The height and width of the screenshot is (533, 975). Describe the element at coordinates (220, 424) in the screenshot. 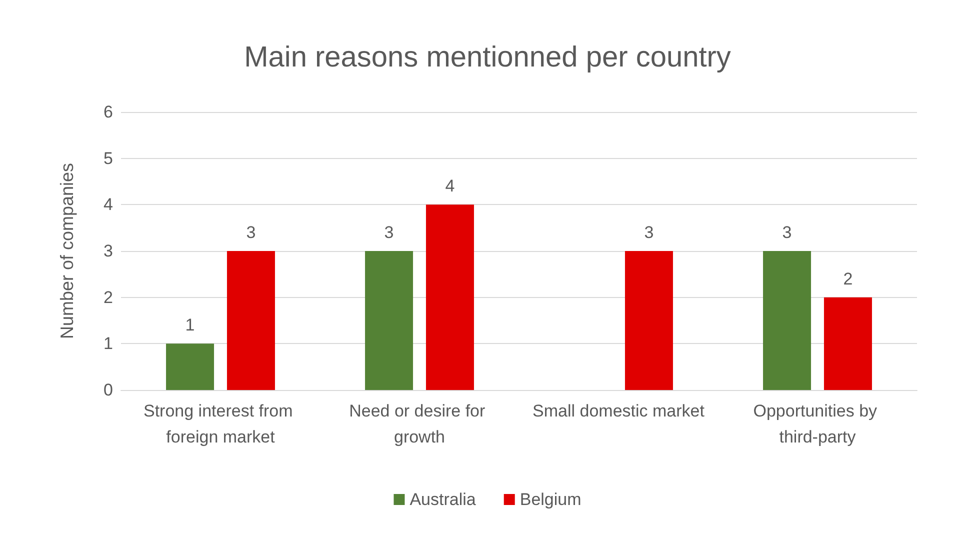

I see `x-tick-label: Strong interest from foreign market` at that location.